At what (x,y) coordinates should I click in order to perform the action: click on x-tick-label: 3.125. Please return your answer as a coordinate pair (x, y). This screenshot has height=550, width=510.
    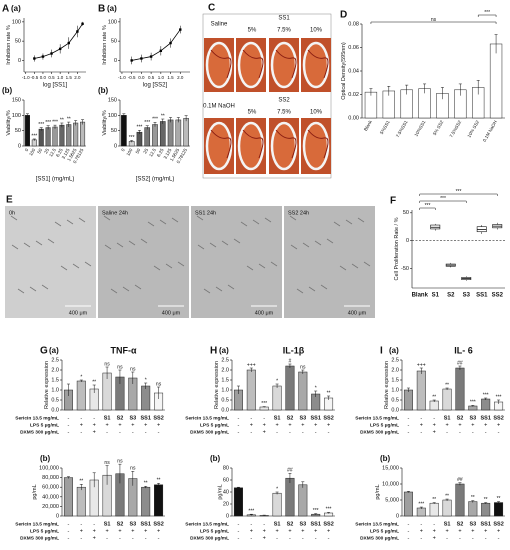
    Looking at the image, I should click on (167, 153).